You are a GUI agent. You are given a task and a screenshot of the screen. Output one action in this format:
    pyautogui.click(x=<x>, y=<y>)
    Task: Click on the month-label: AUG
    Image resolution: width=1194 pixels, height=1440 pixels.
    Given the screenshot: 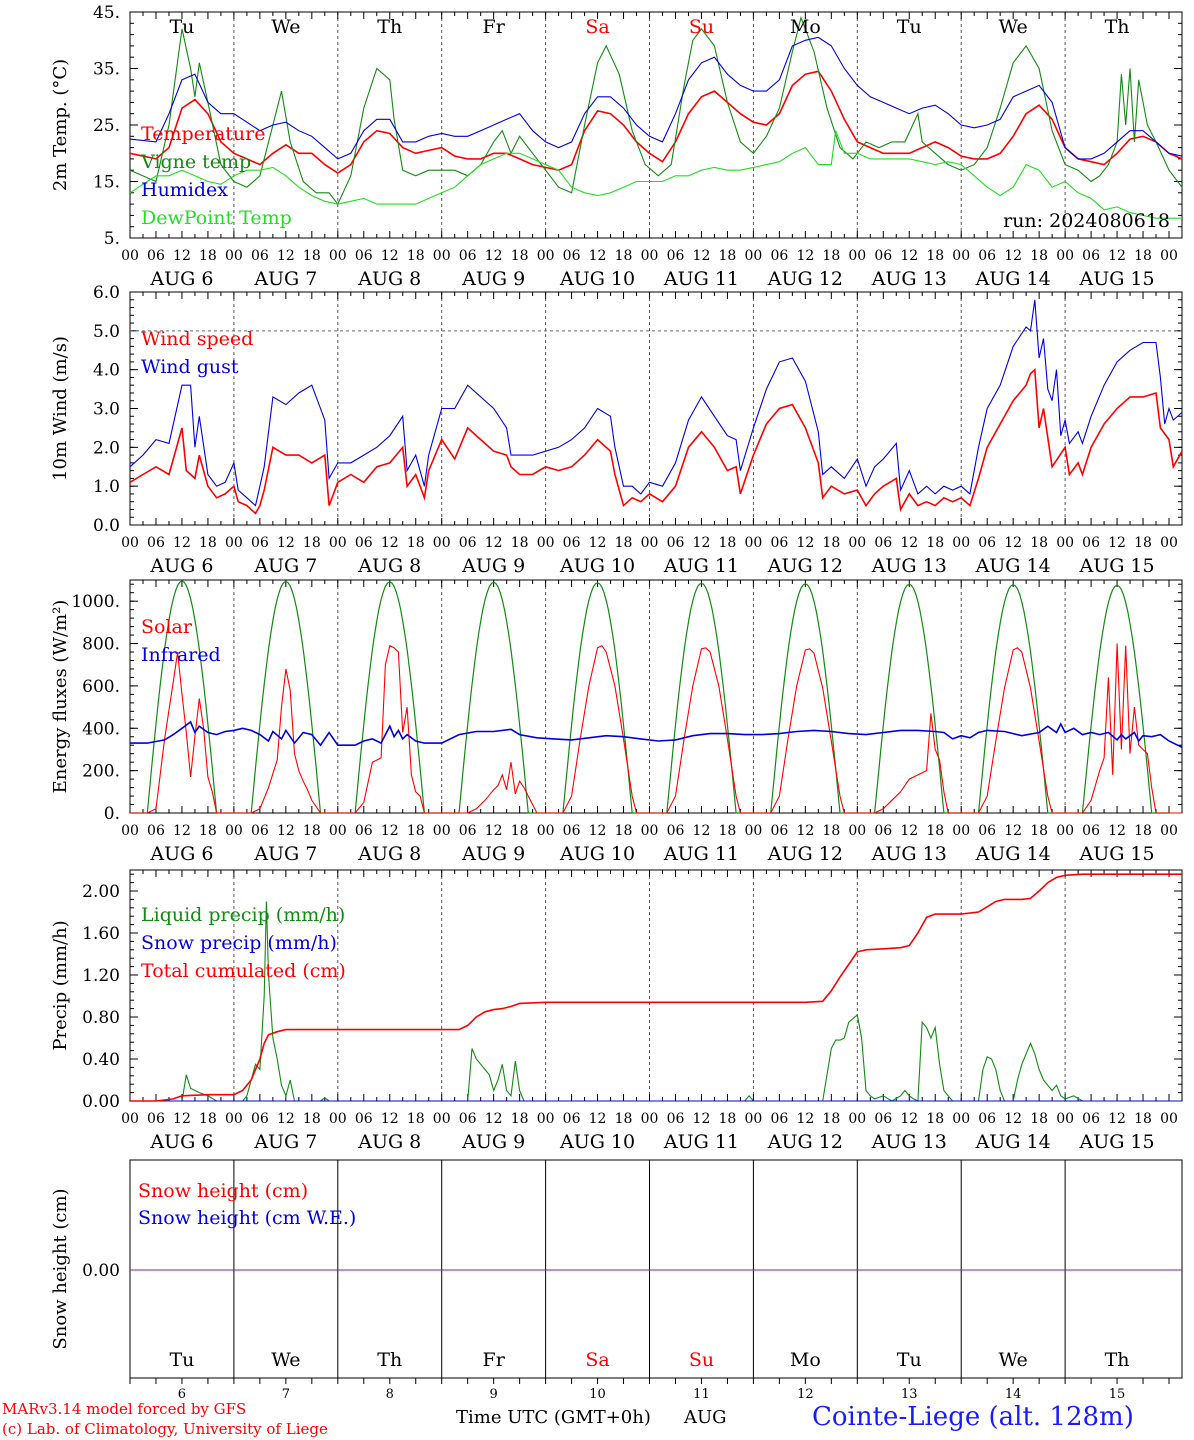 What is the action you would take?
    pyautogui.click(x=705, y=1417)
    